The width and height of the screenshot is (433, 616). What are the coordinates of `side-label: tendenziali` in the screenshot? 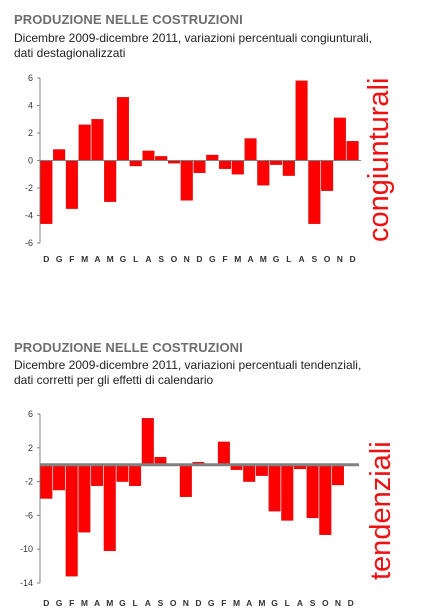 It's located at (381, 510).